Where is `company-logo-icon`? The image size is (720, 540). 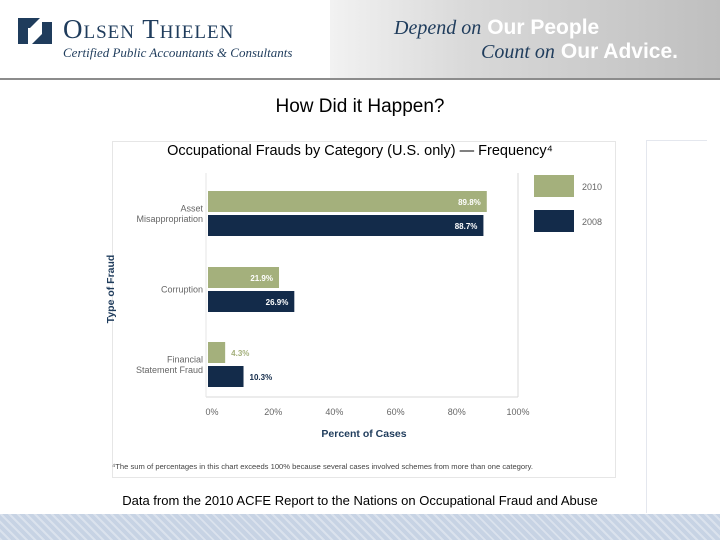 company-logo-icon is located at coordinates (35, 31).